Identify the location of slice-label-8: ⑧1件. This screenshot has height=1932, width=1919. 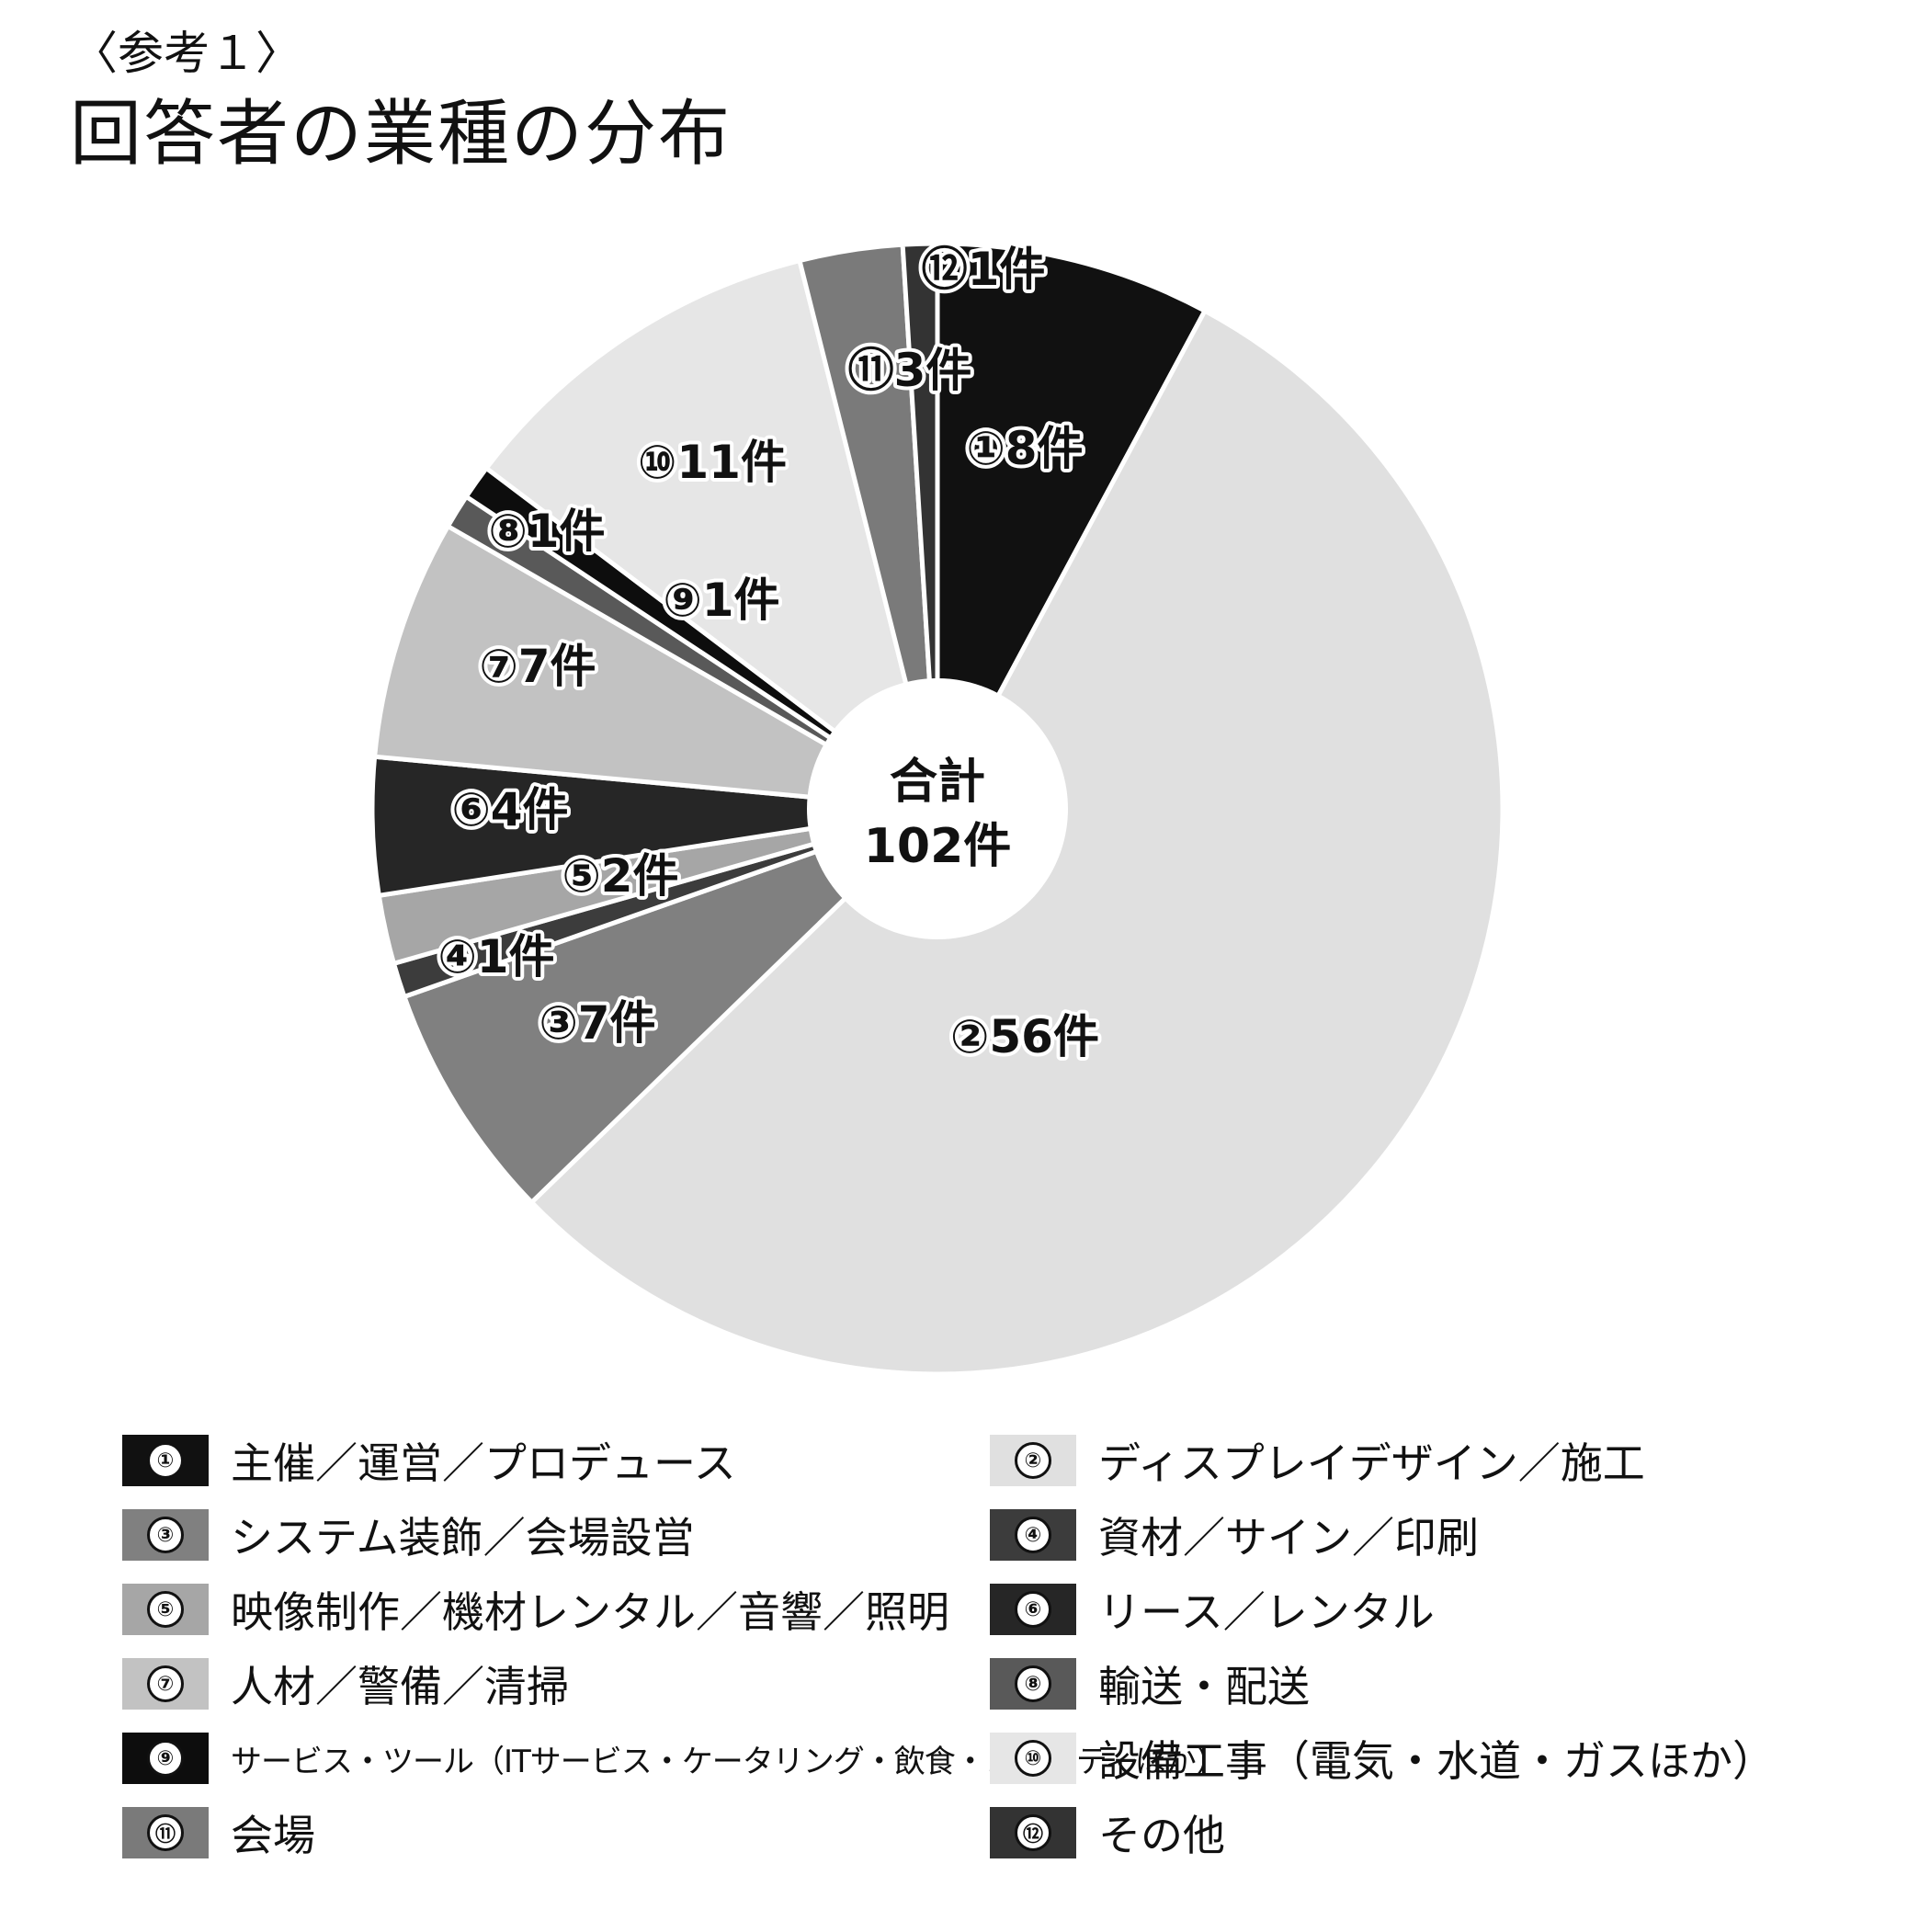
(546, 531).